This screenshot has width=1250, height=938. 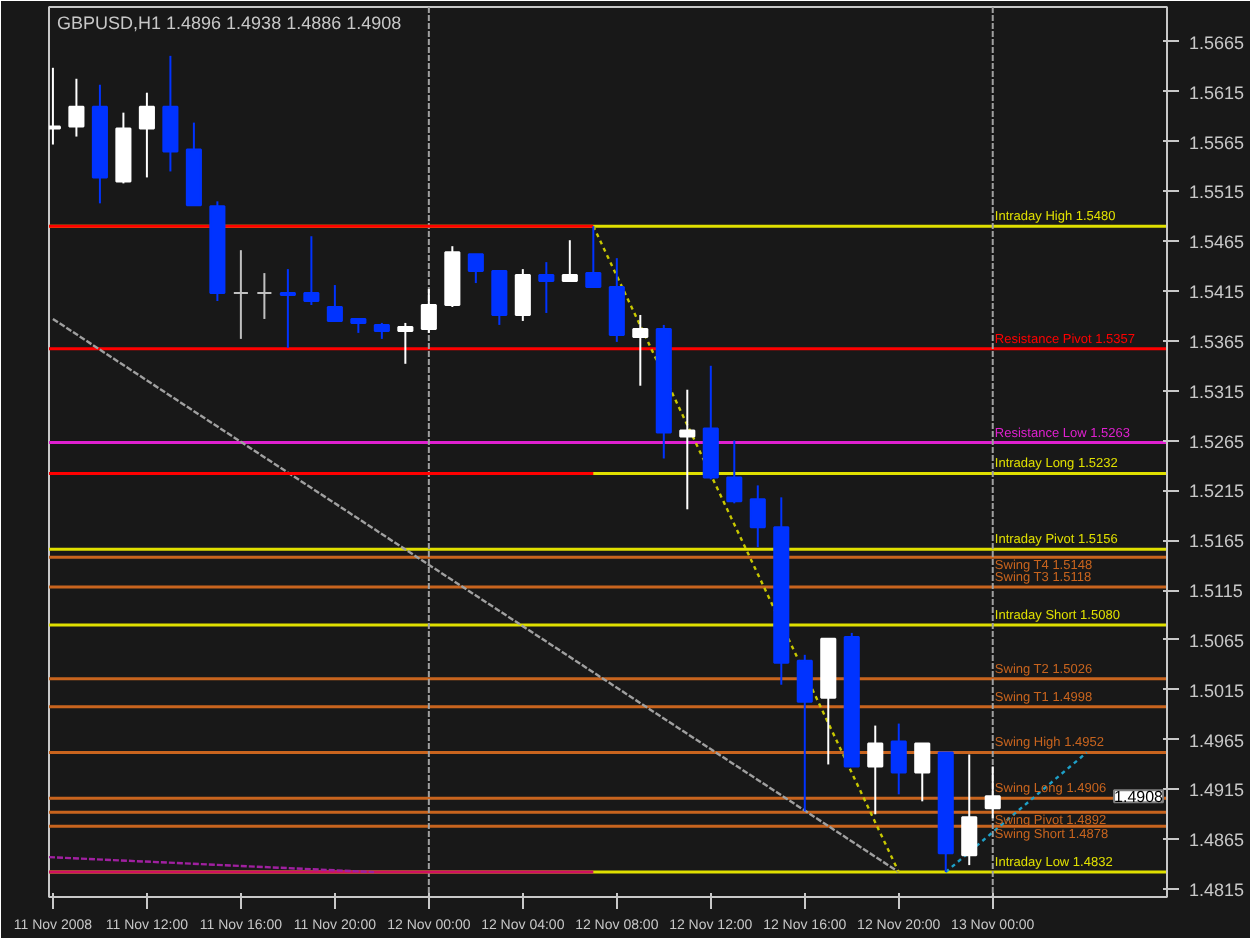 I want to click on y-tick-label: 1.5065, so click(x=1217, y=640).